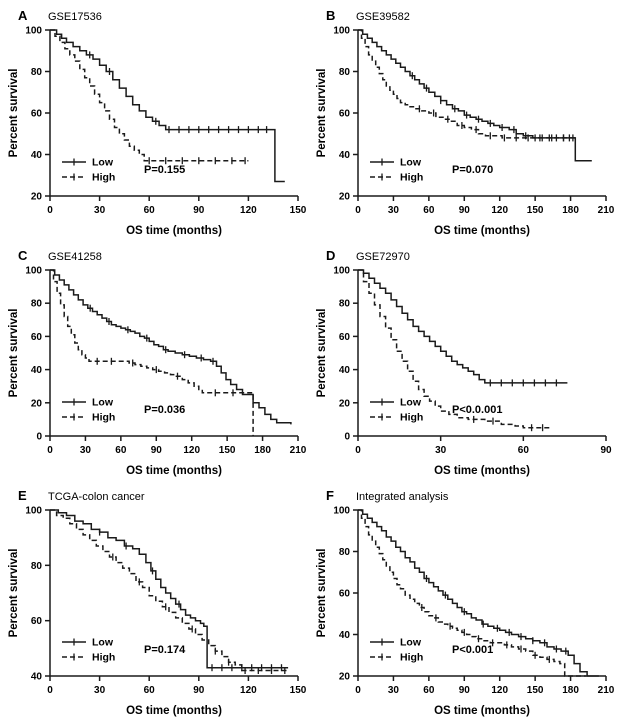  Describe the element at coordinates (164, 410) in the screenshot. I see `svg-text: P=0.036` at that location.